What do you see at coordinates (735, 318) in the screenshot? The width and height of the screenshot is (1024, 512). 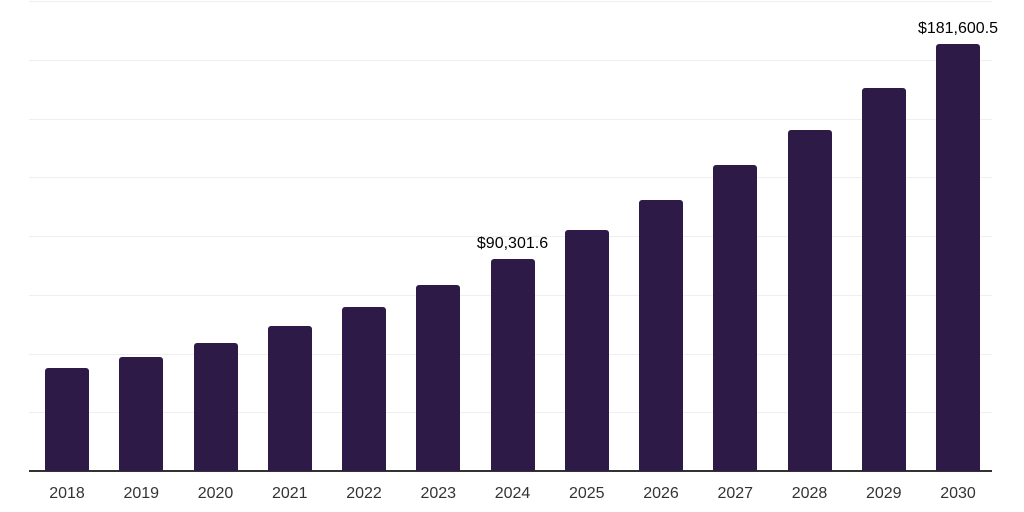 I see `bar-2027` at bounding box center [735, 318].